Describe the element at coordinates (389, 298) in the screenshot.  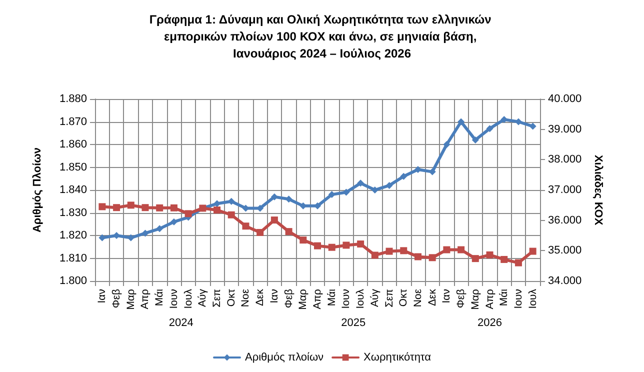
I see `x-tick-label: Σεπ` at that location.